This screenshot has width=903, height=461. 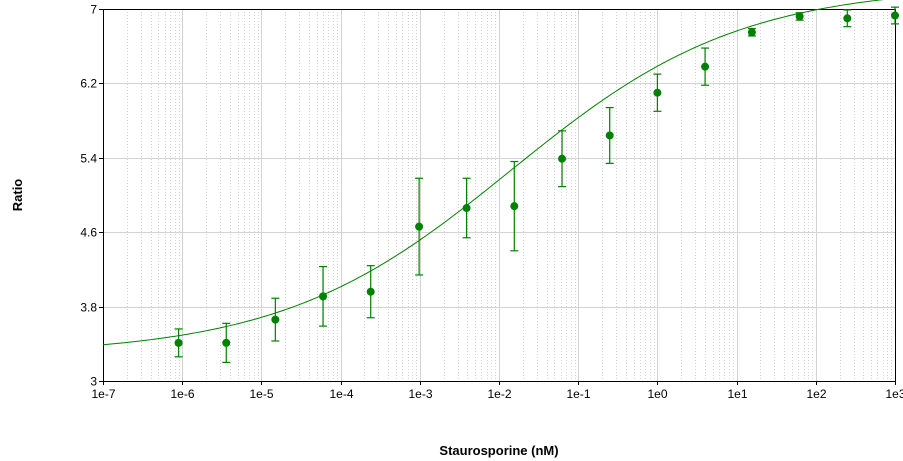 I want to click on x-tick-label: 1e-2, so click(x=499, y=394).